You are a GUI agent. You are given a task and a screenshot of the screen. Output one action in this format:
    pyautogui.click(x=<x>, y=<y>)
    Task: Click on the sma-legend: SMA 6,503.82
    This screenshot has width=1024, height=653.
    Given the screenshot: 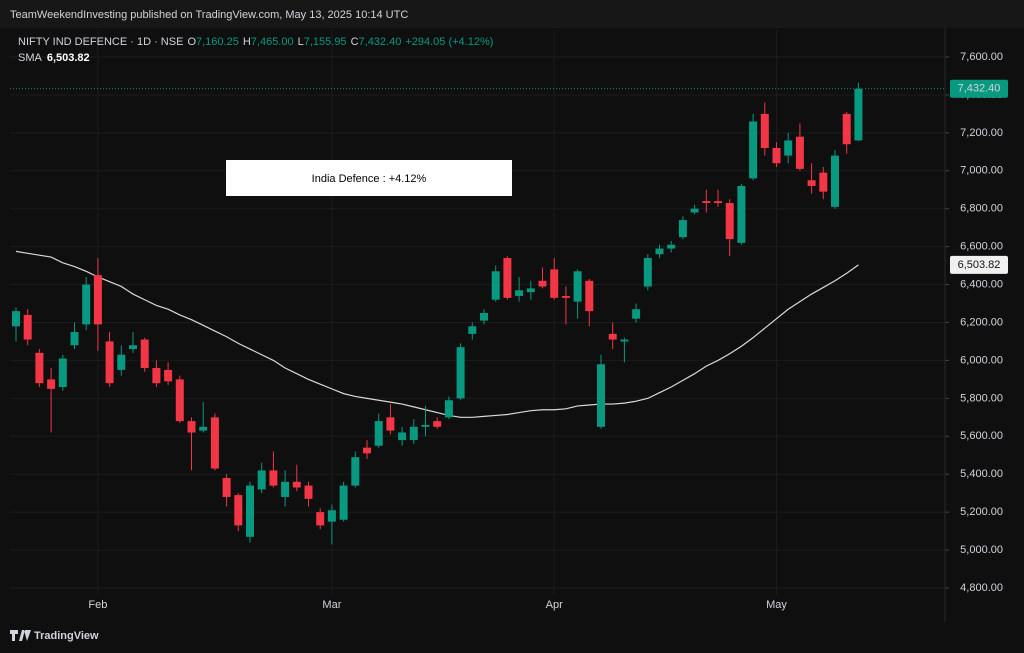 What is the action you would take?
    pyautogui.click(x=54, y=58)
    